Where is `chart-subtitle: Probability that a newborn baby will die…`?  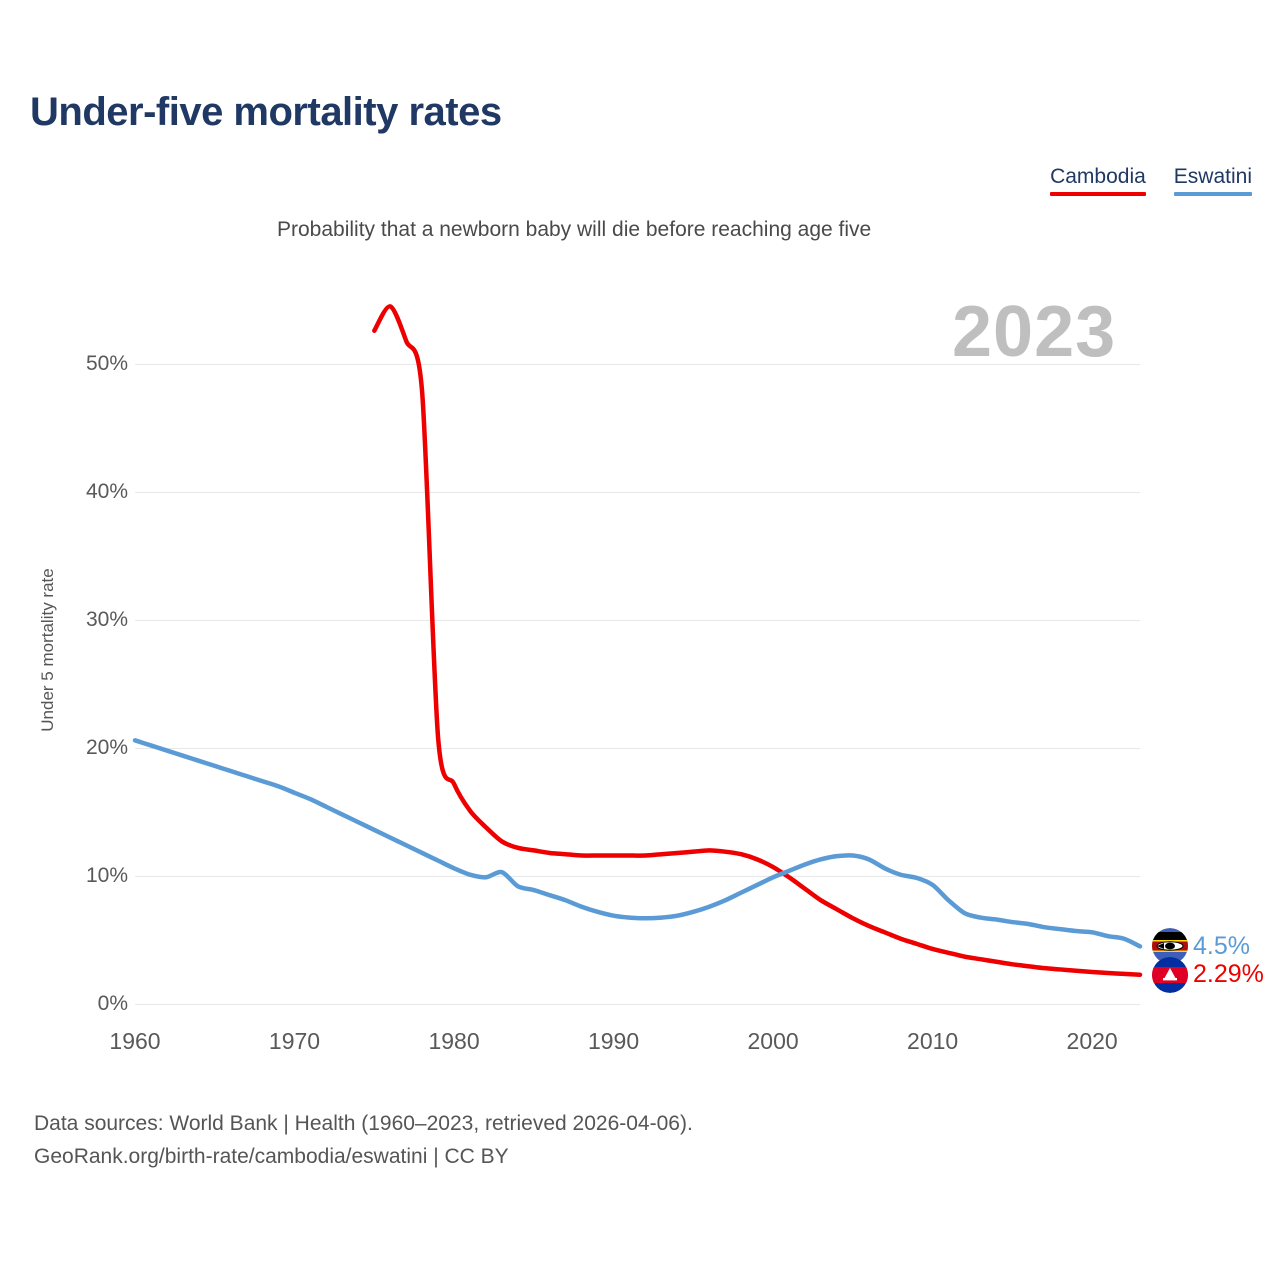 chart-subtitle: Probability that a newborn baby will die… is located at coordinates (574, 229).